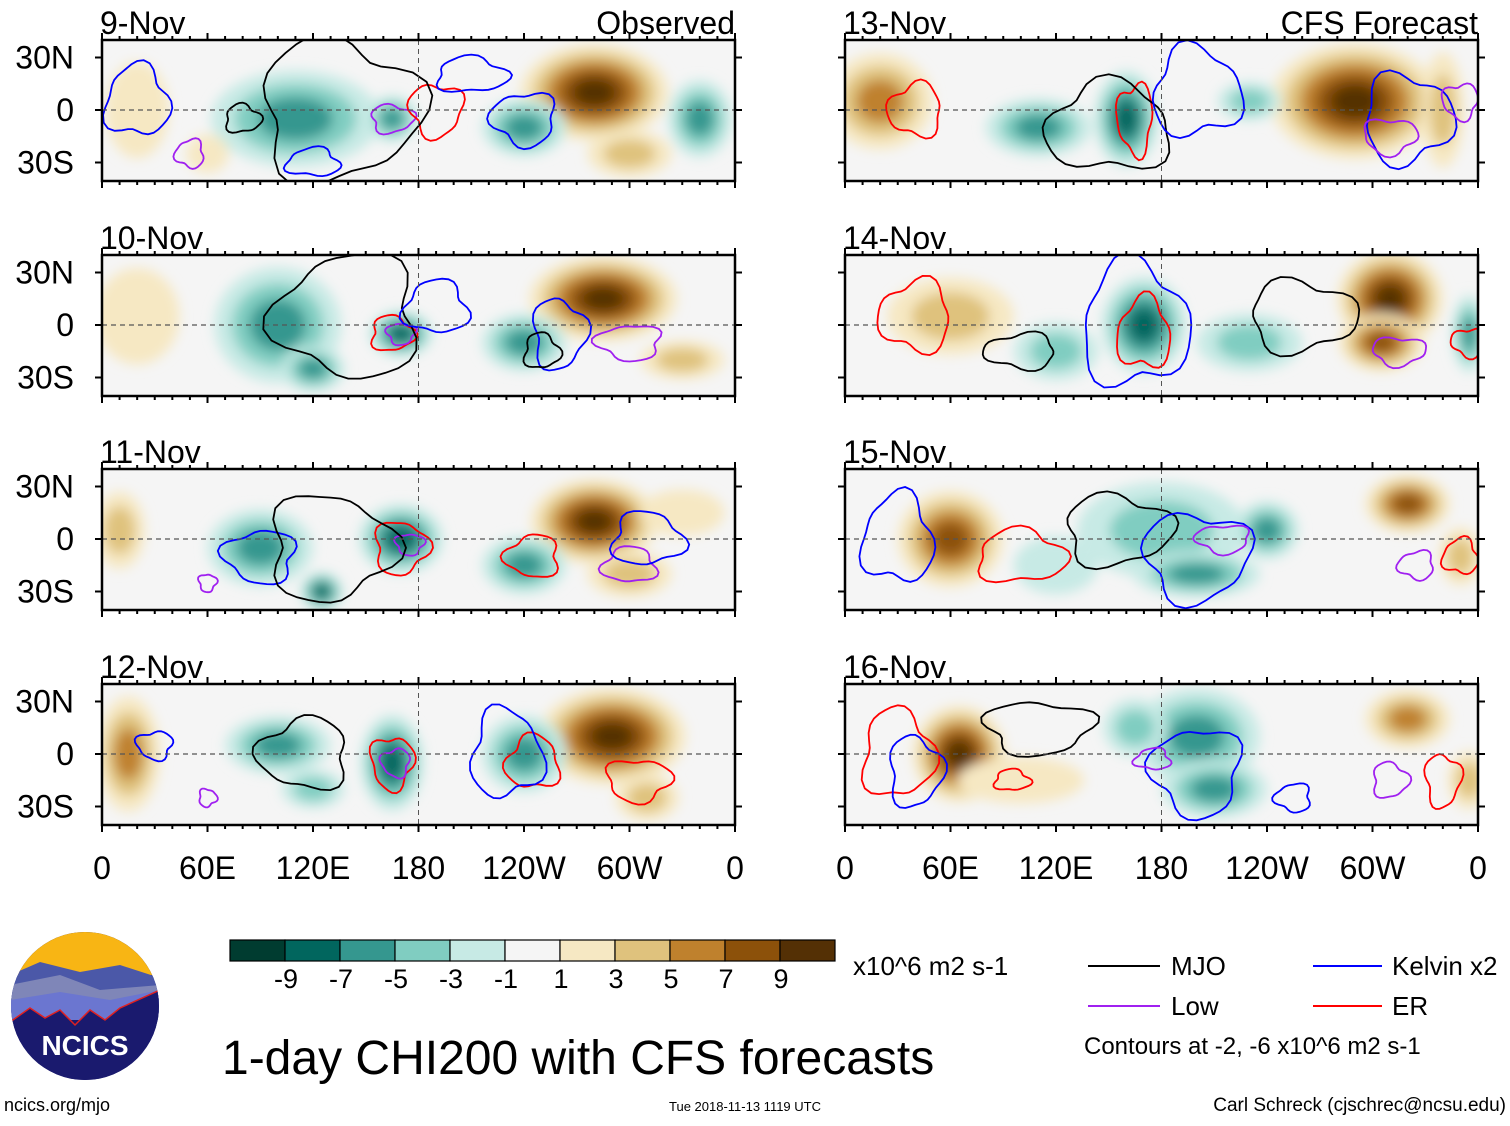 Image resolution: width=1510 pixels, height=1126 pixels. I want to click on colorbar-tick: -5, so click(396, 979).